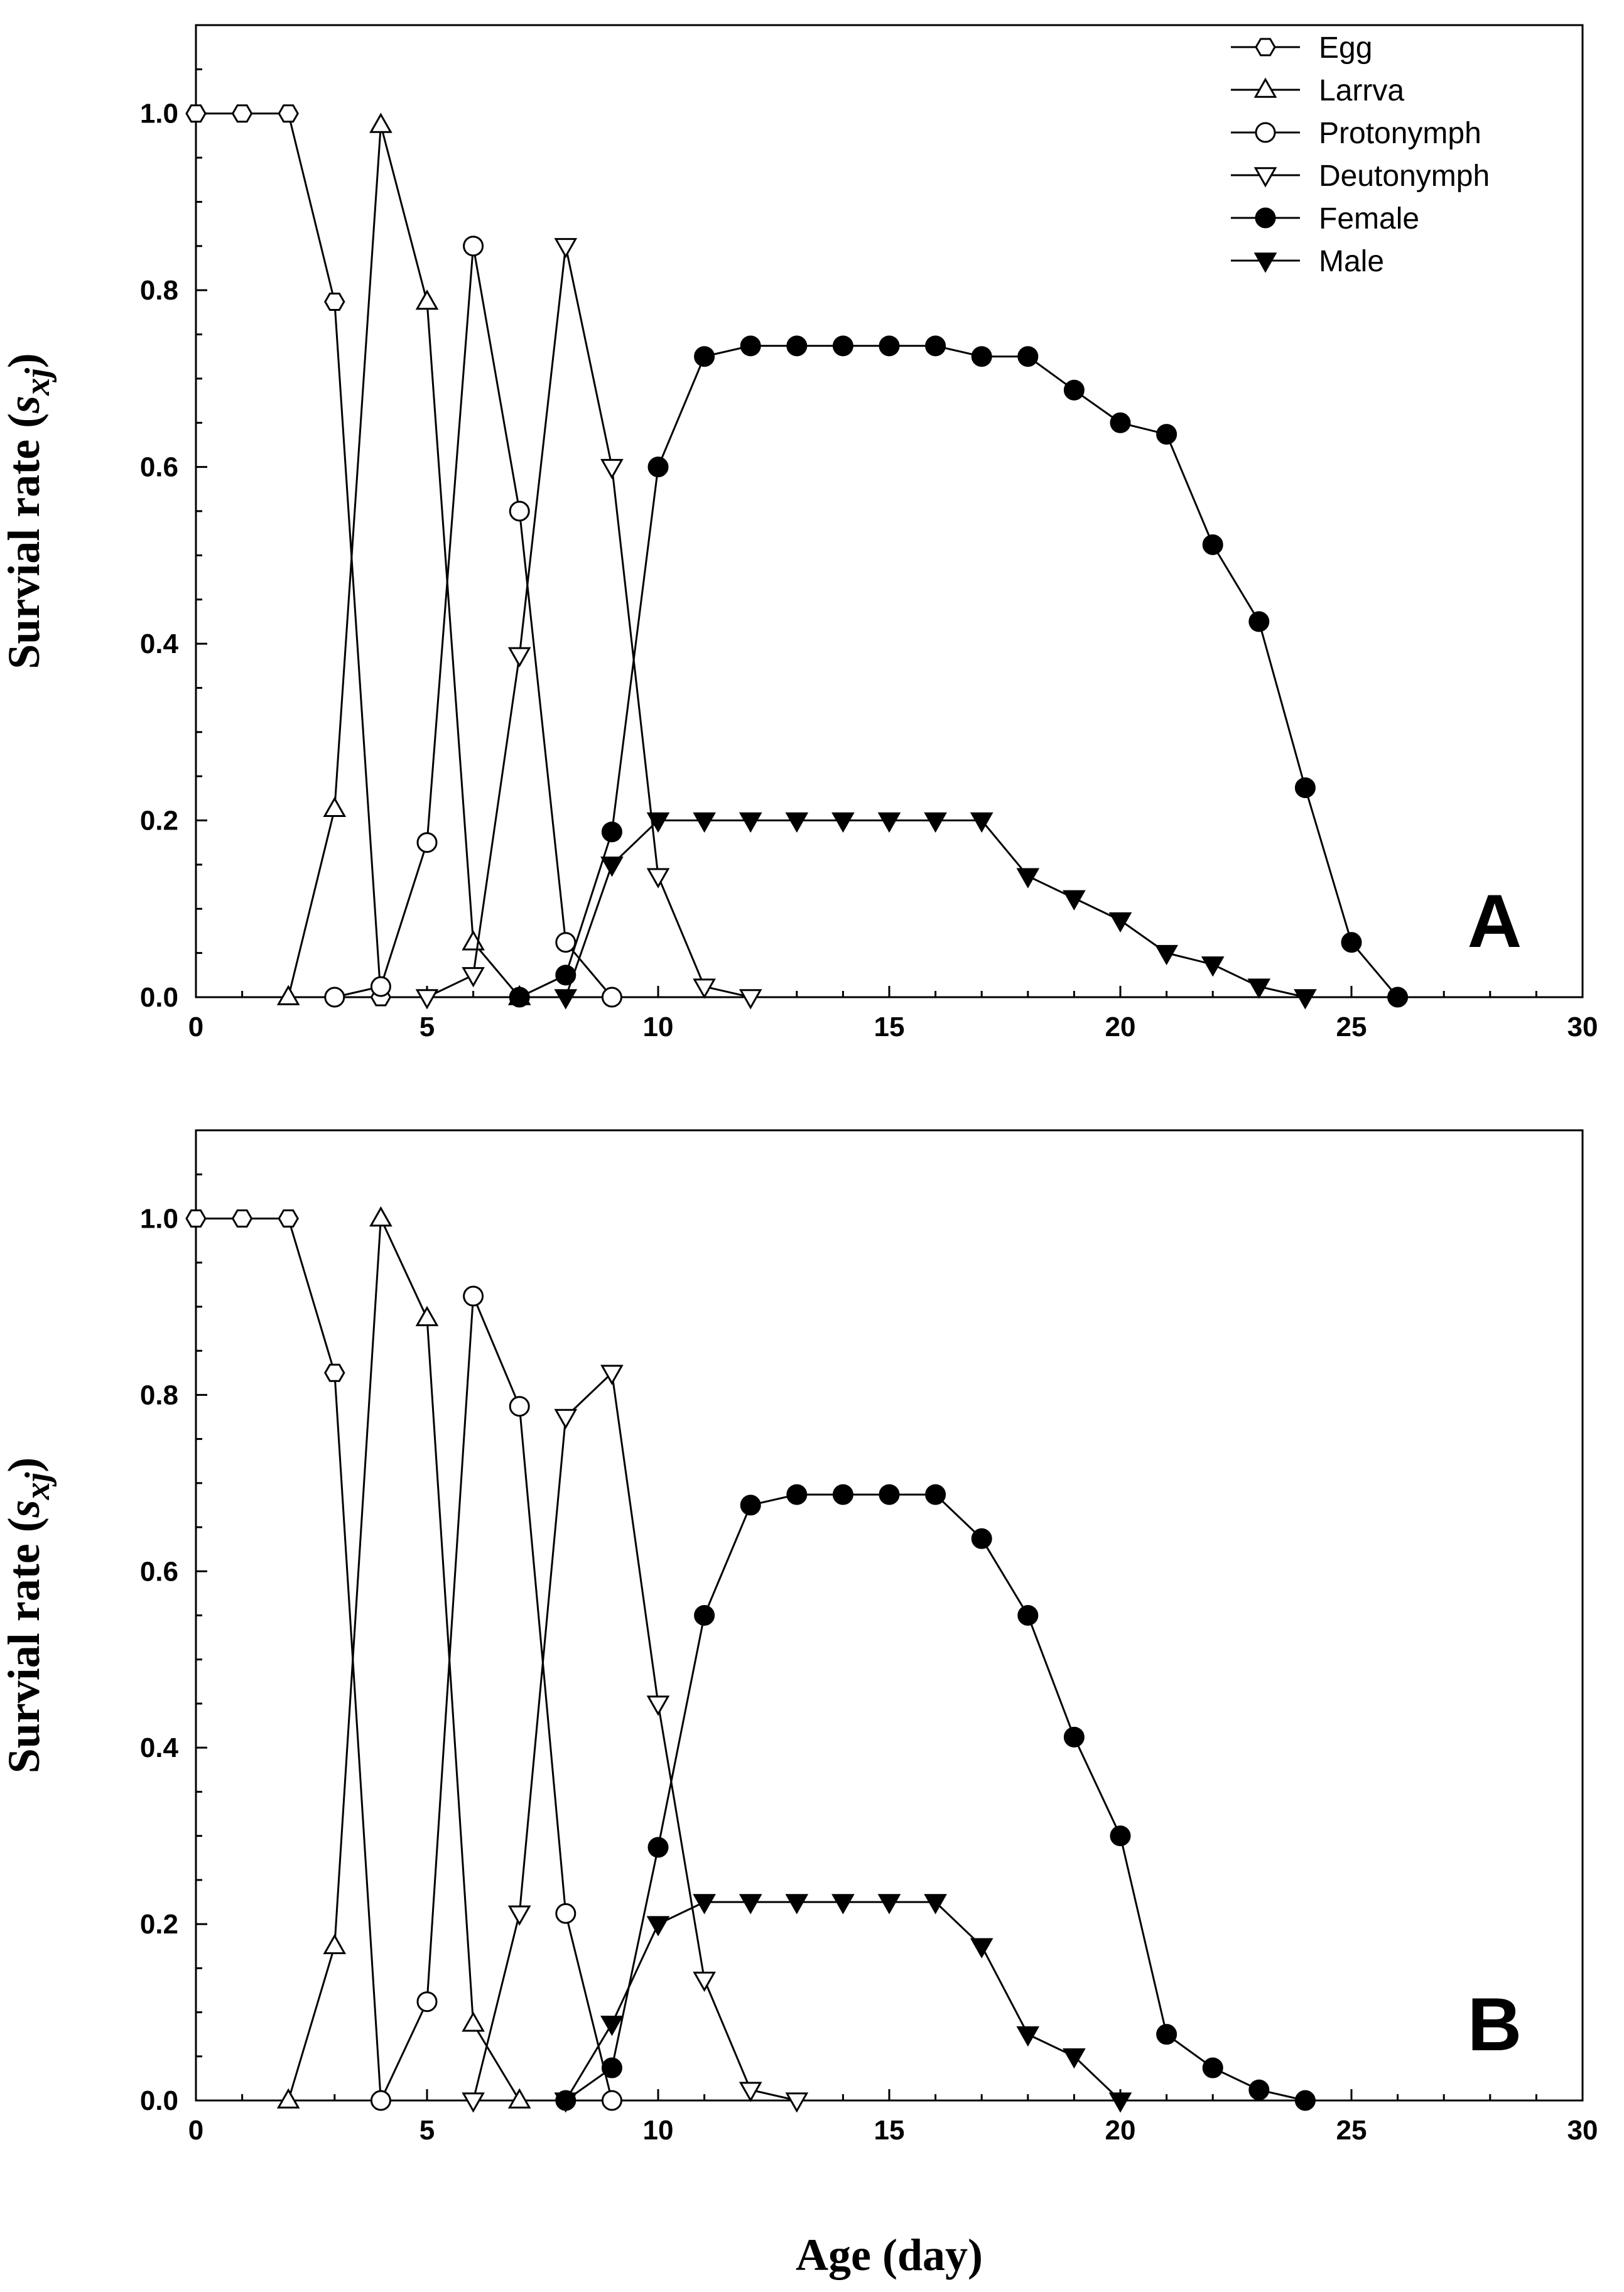 The height and width of the screenshot is (2292, 1624). Describe the element at coordinates (1120, 2130) in the screenshot. I see `x-tick-label: 20` at that location.